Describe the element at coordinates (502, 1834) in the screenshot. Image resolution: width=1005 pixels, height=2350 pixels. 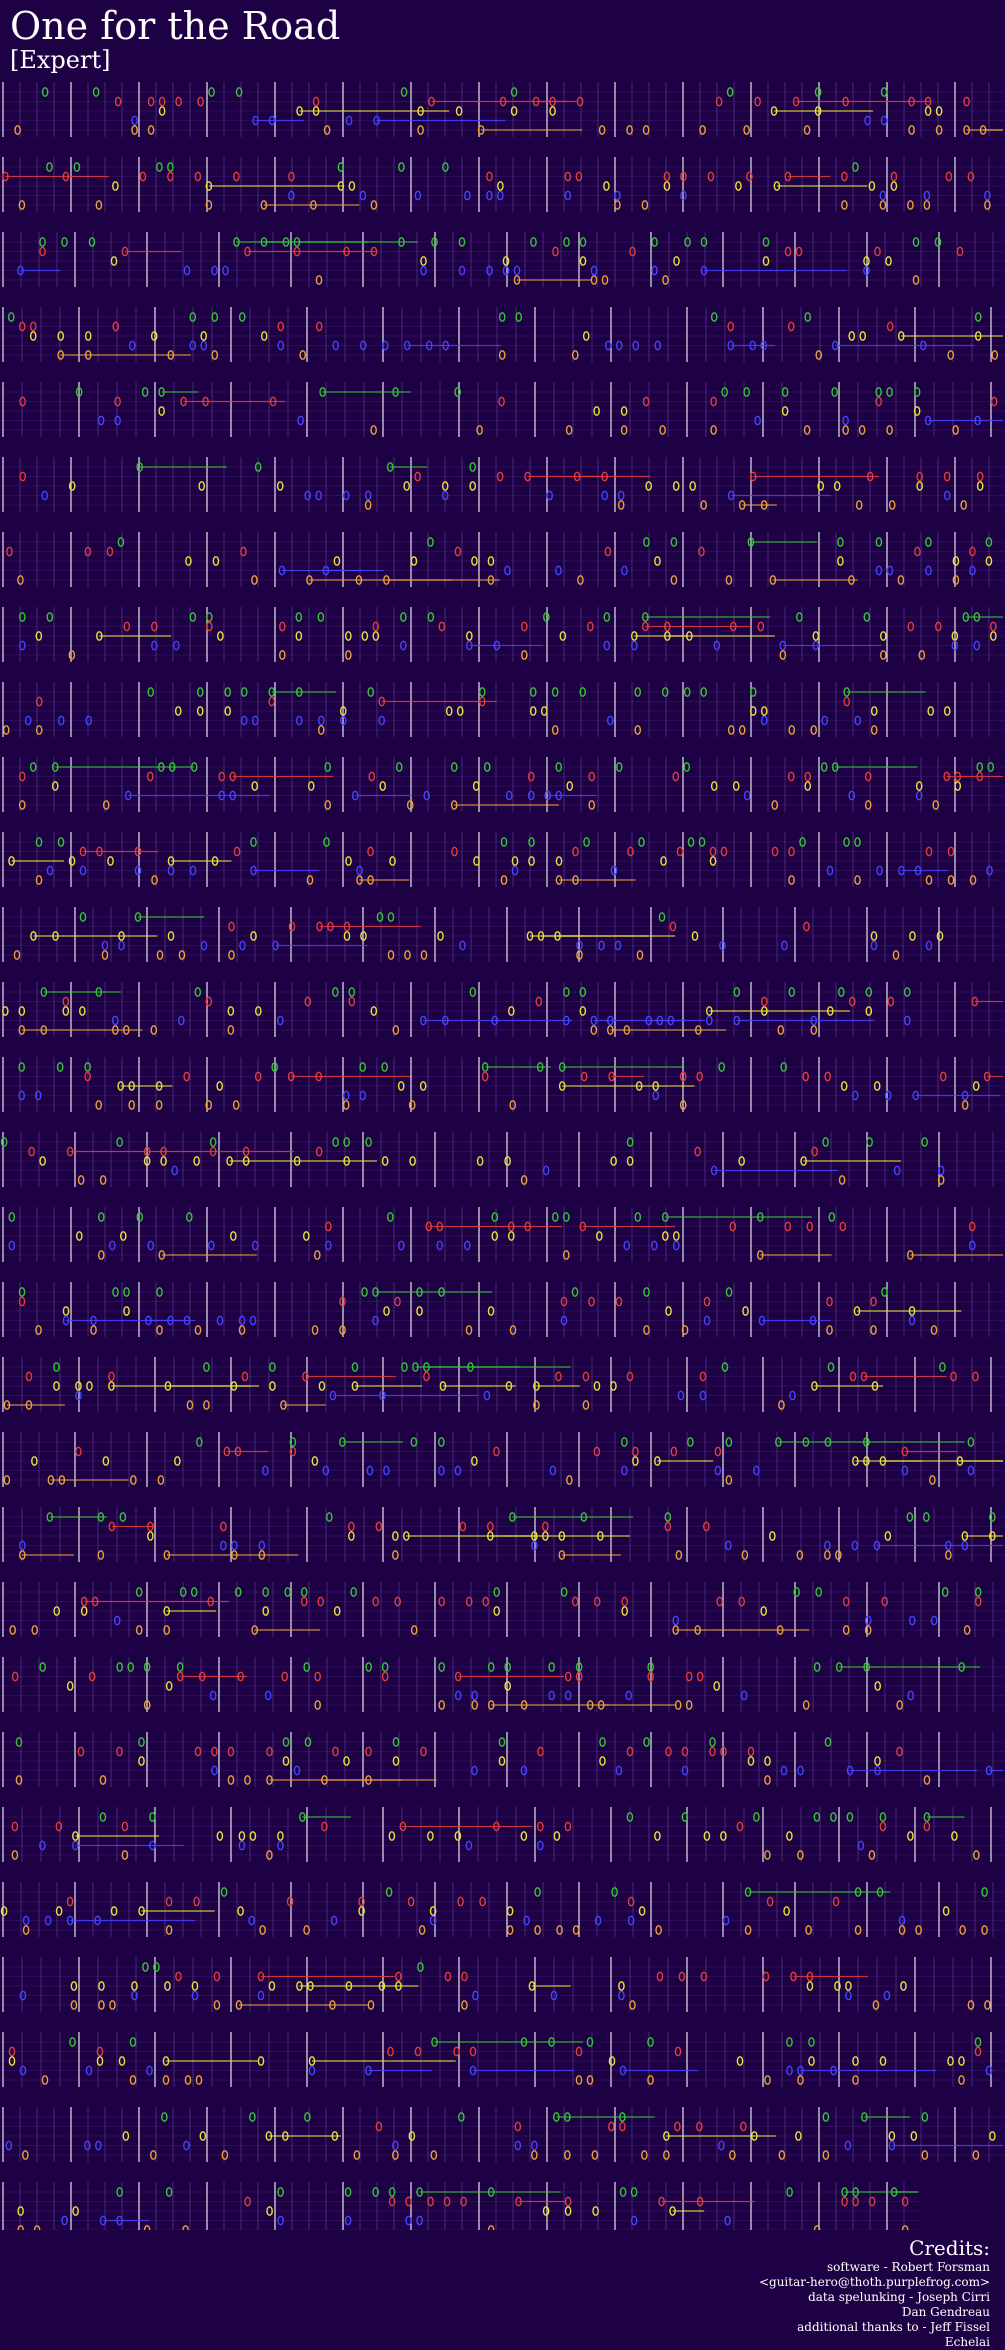
I see `staff-row` at that location.